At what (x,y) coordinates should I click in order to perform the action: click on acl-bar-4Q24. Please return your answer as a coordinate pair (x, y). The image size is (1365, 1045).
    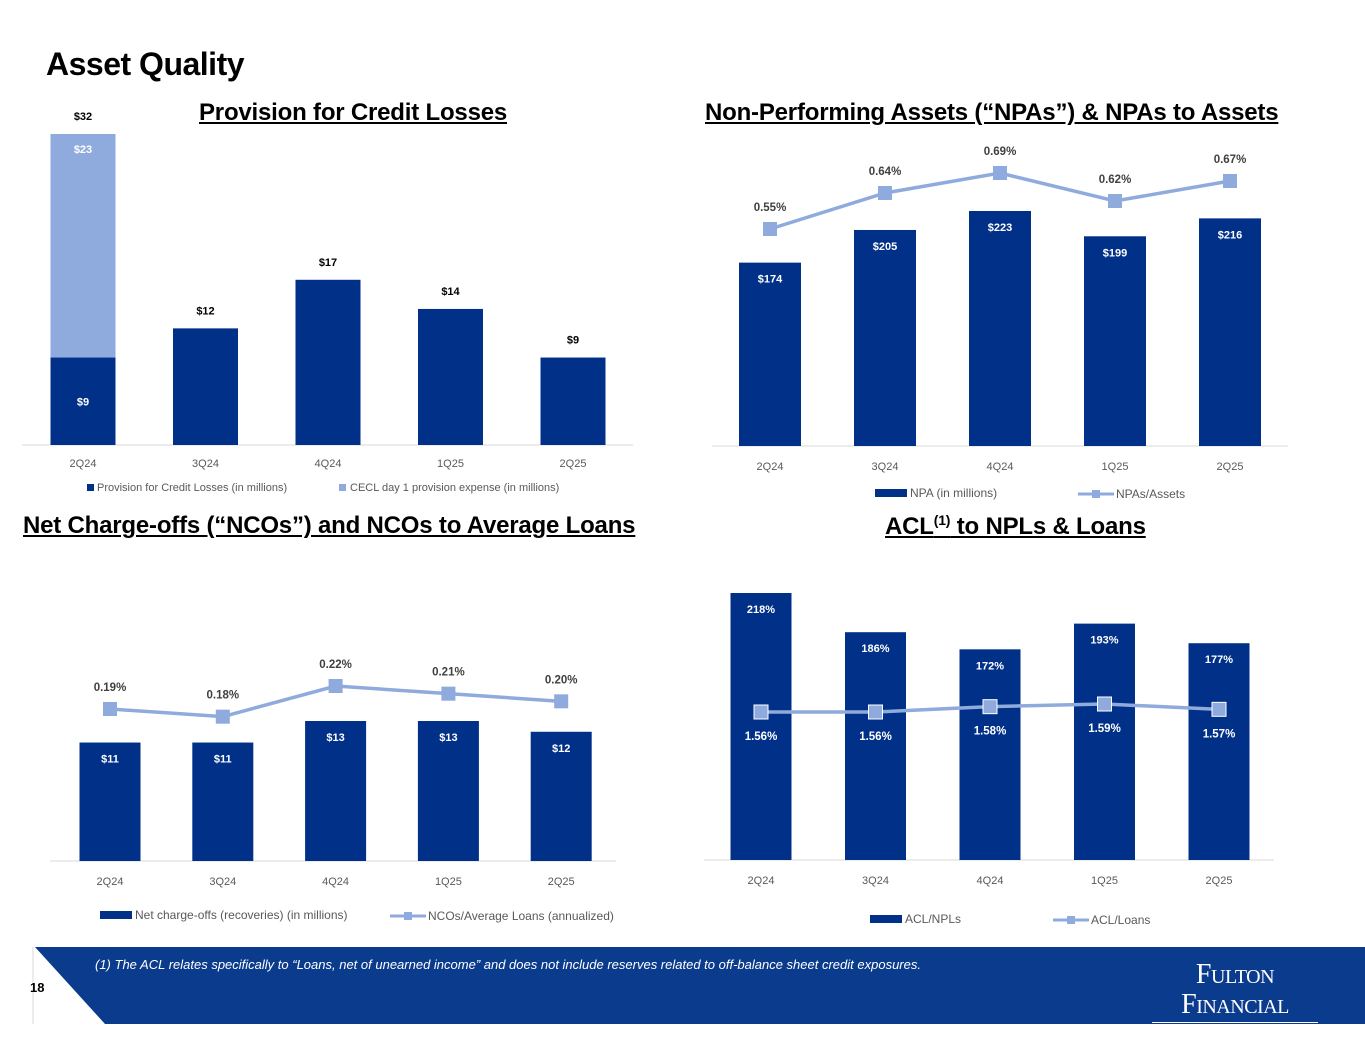
    Looking at the image, I should click on (990, 754).